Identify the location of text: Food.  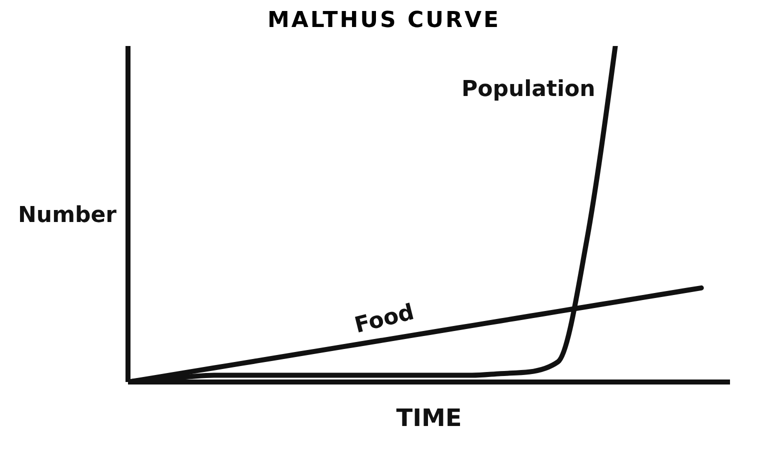
(384, 319).